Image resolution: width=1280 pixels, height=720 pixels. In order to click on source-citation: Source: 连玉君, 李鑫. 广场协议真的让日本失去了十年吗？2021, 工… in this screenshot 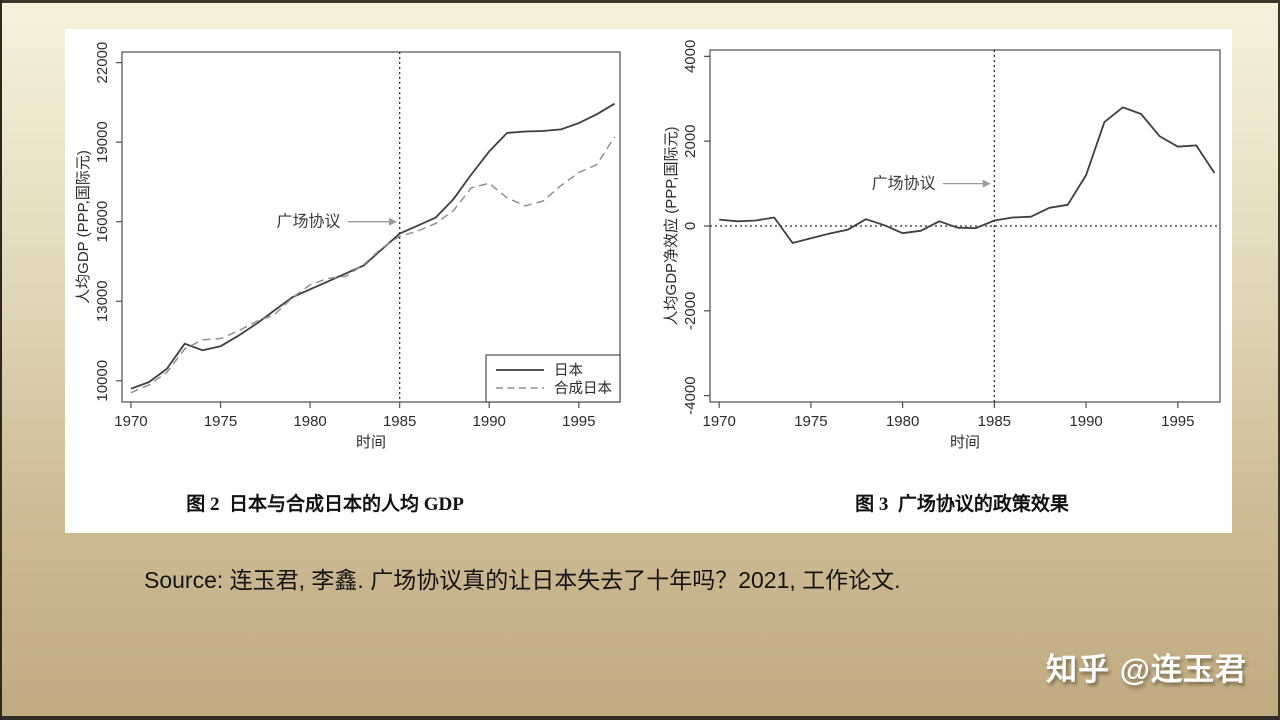, I will do `click(522, 580)`.